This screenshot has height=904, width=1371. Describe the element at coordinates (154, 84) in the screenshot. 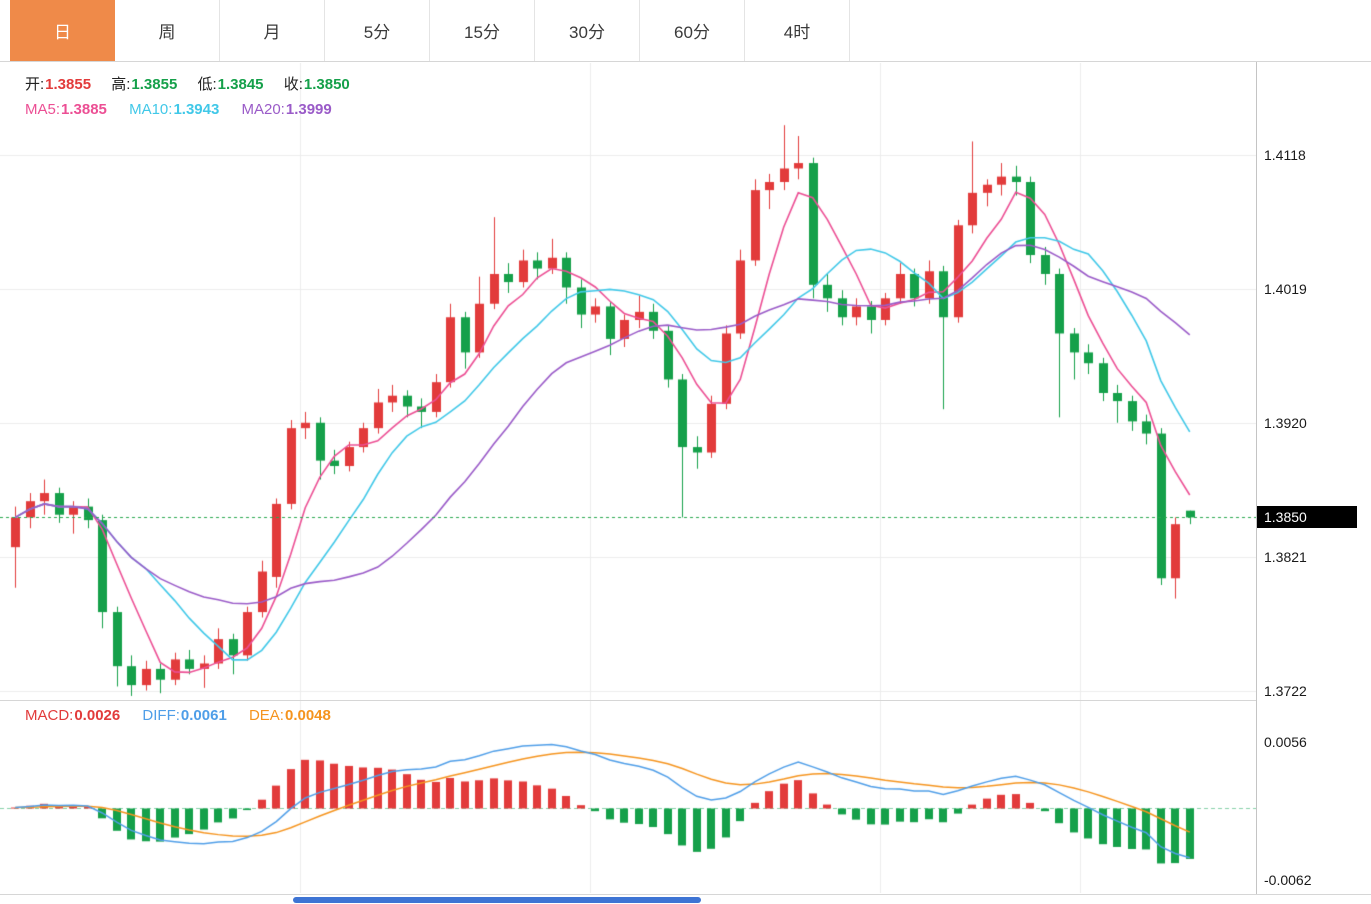

I see `high-value: 1.3855` at that location.